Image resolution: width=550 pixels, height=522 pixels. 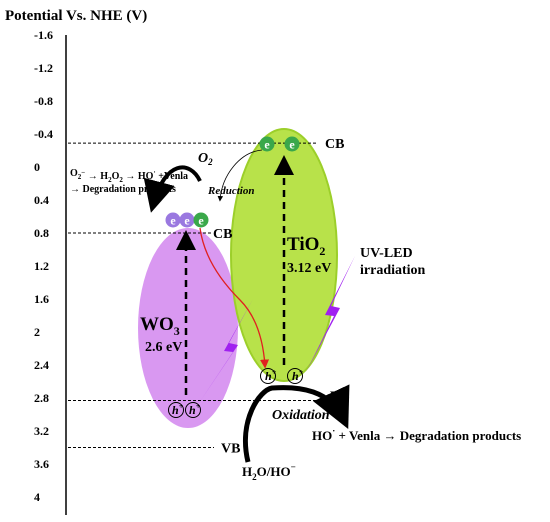 What do you see at coordinates (41, 431) in the screenshot?
I see `axis-tick-label: 3.2` at bounding box center [41, 431].